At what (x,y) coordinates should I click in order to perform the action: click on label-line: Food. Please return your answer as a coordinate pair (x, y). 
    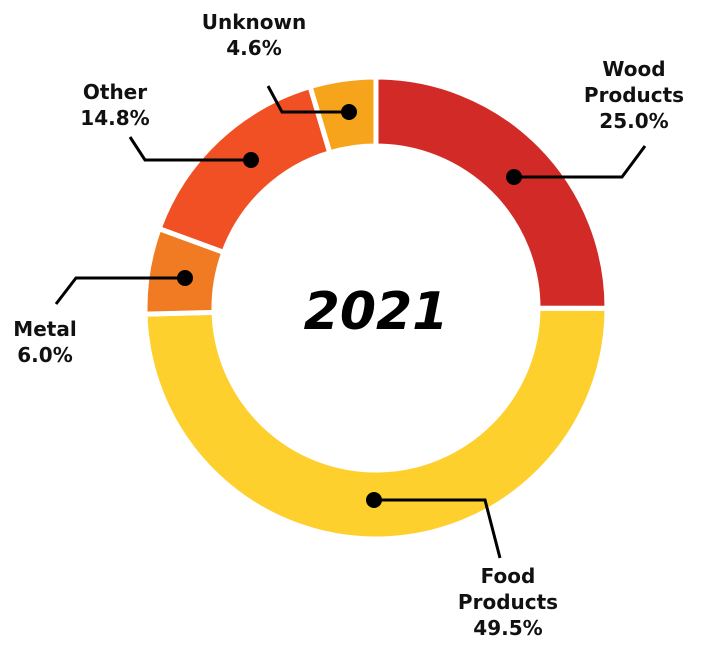
    Looking at the image, I should click on (508, 576).